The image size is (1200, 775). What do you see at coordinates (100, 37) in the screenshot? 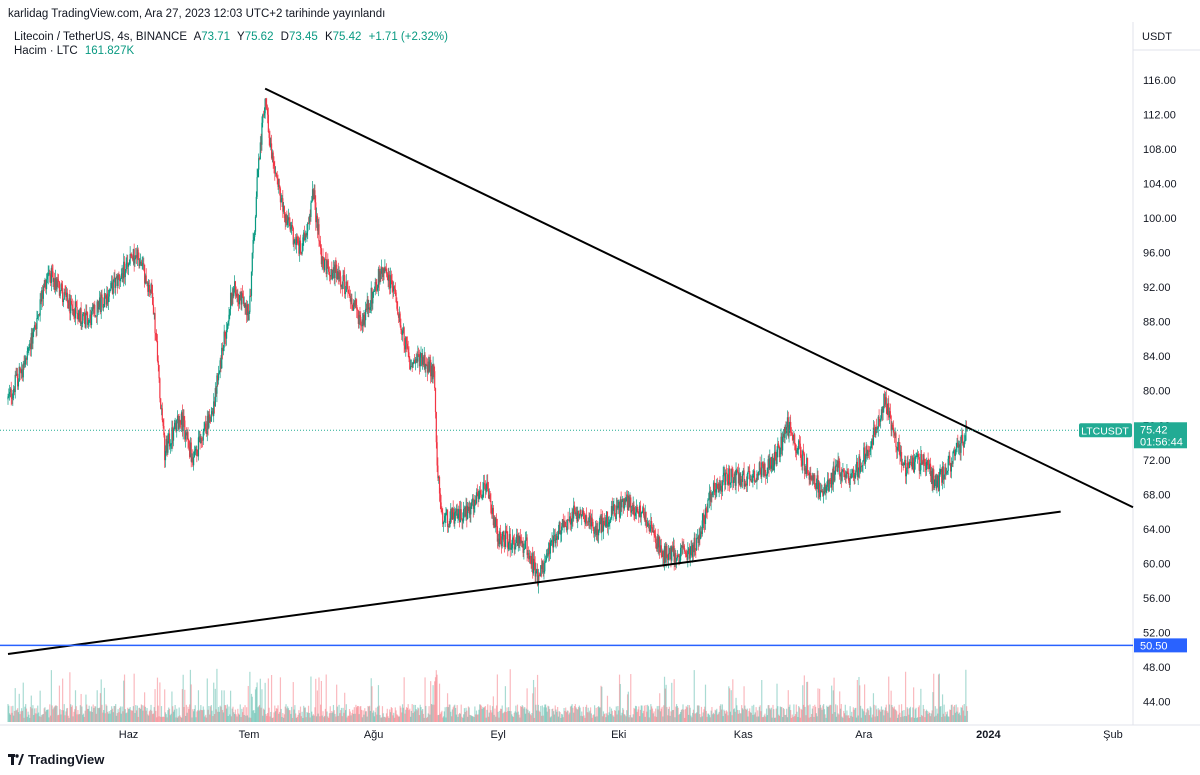
I see `symbol-name: Litecoin / TetherUS, 4s, BINANCE` at bounding box center [100, 37].